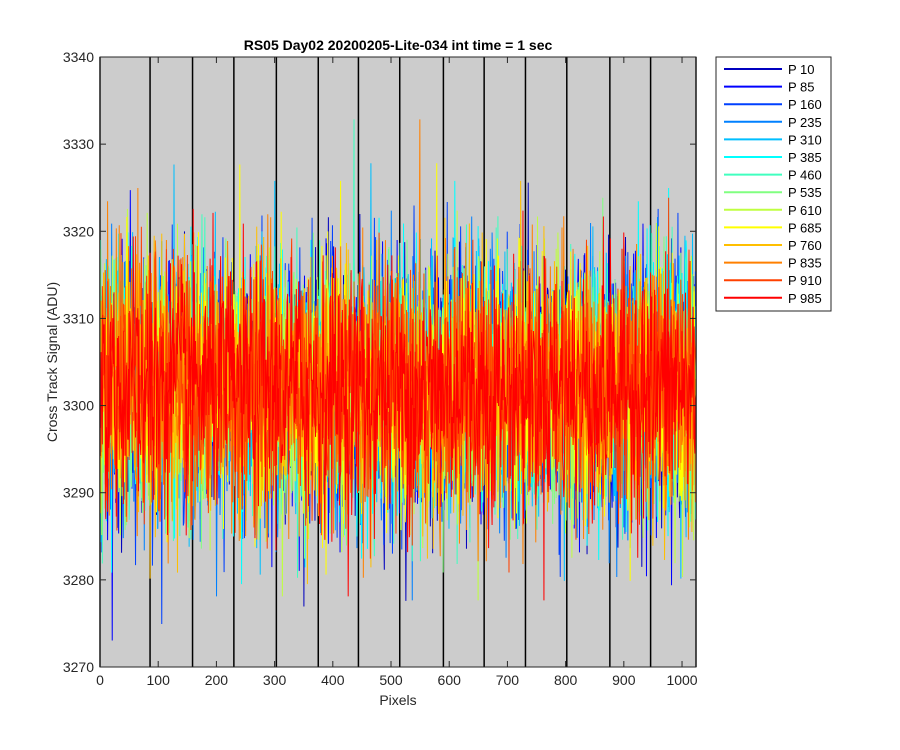  Describe the element at coordinates (805, 139) in the screenshot. I see `legend-label: P 310` at that location.